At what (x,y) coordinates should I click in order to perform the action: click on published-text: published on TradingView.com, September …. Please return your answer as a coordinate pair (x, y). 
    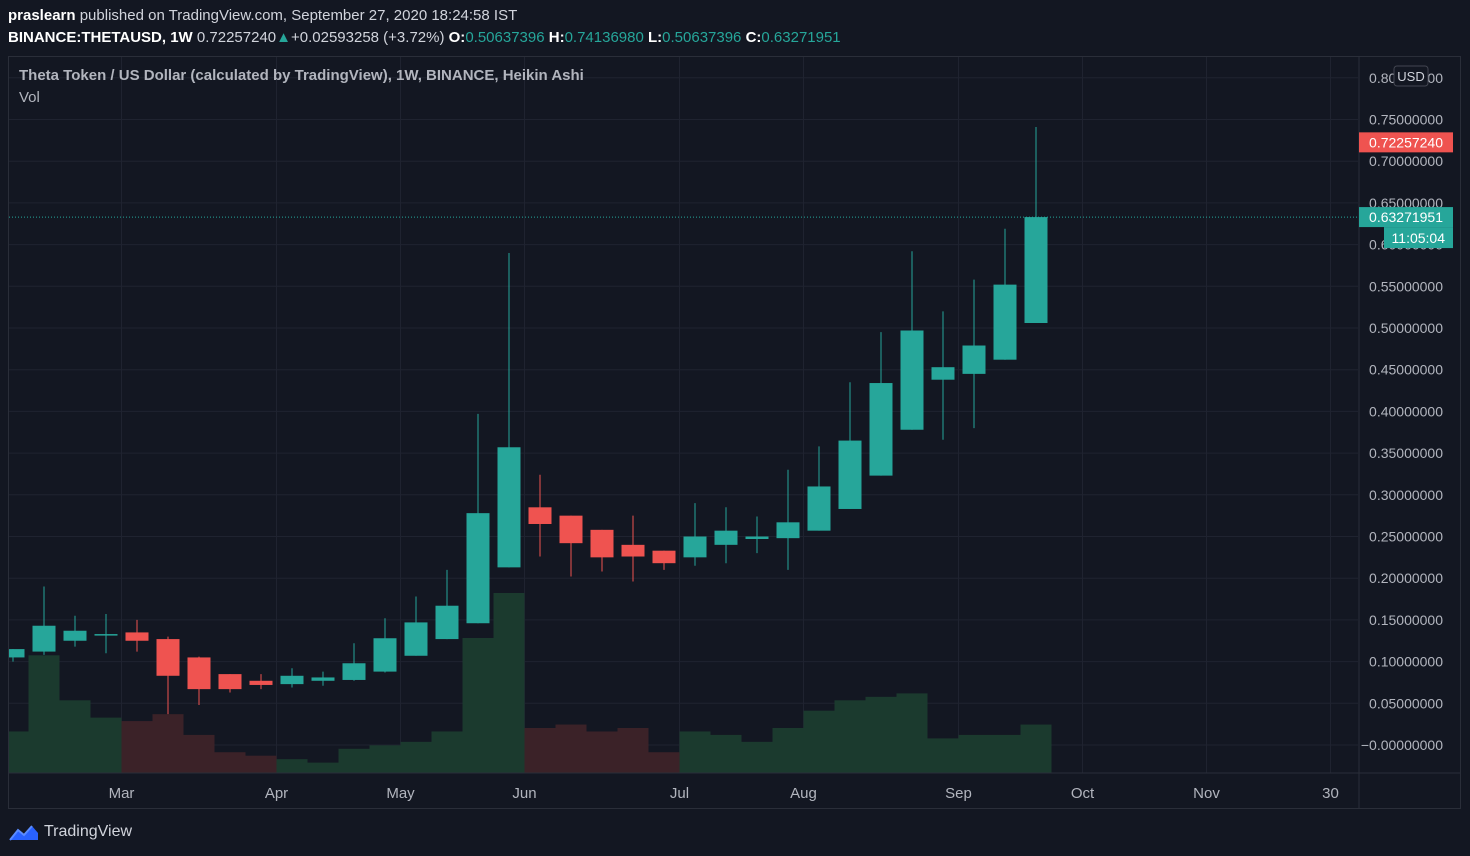
    Looking at the image, I should click on (298, 15).